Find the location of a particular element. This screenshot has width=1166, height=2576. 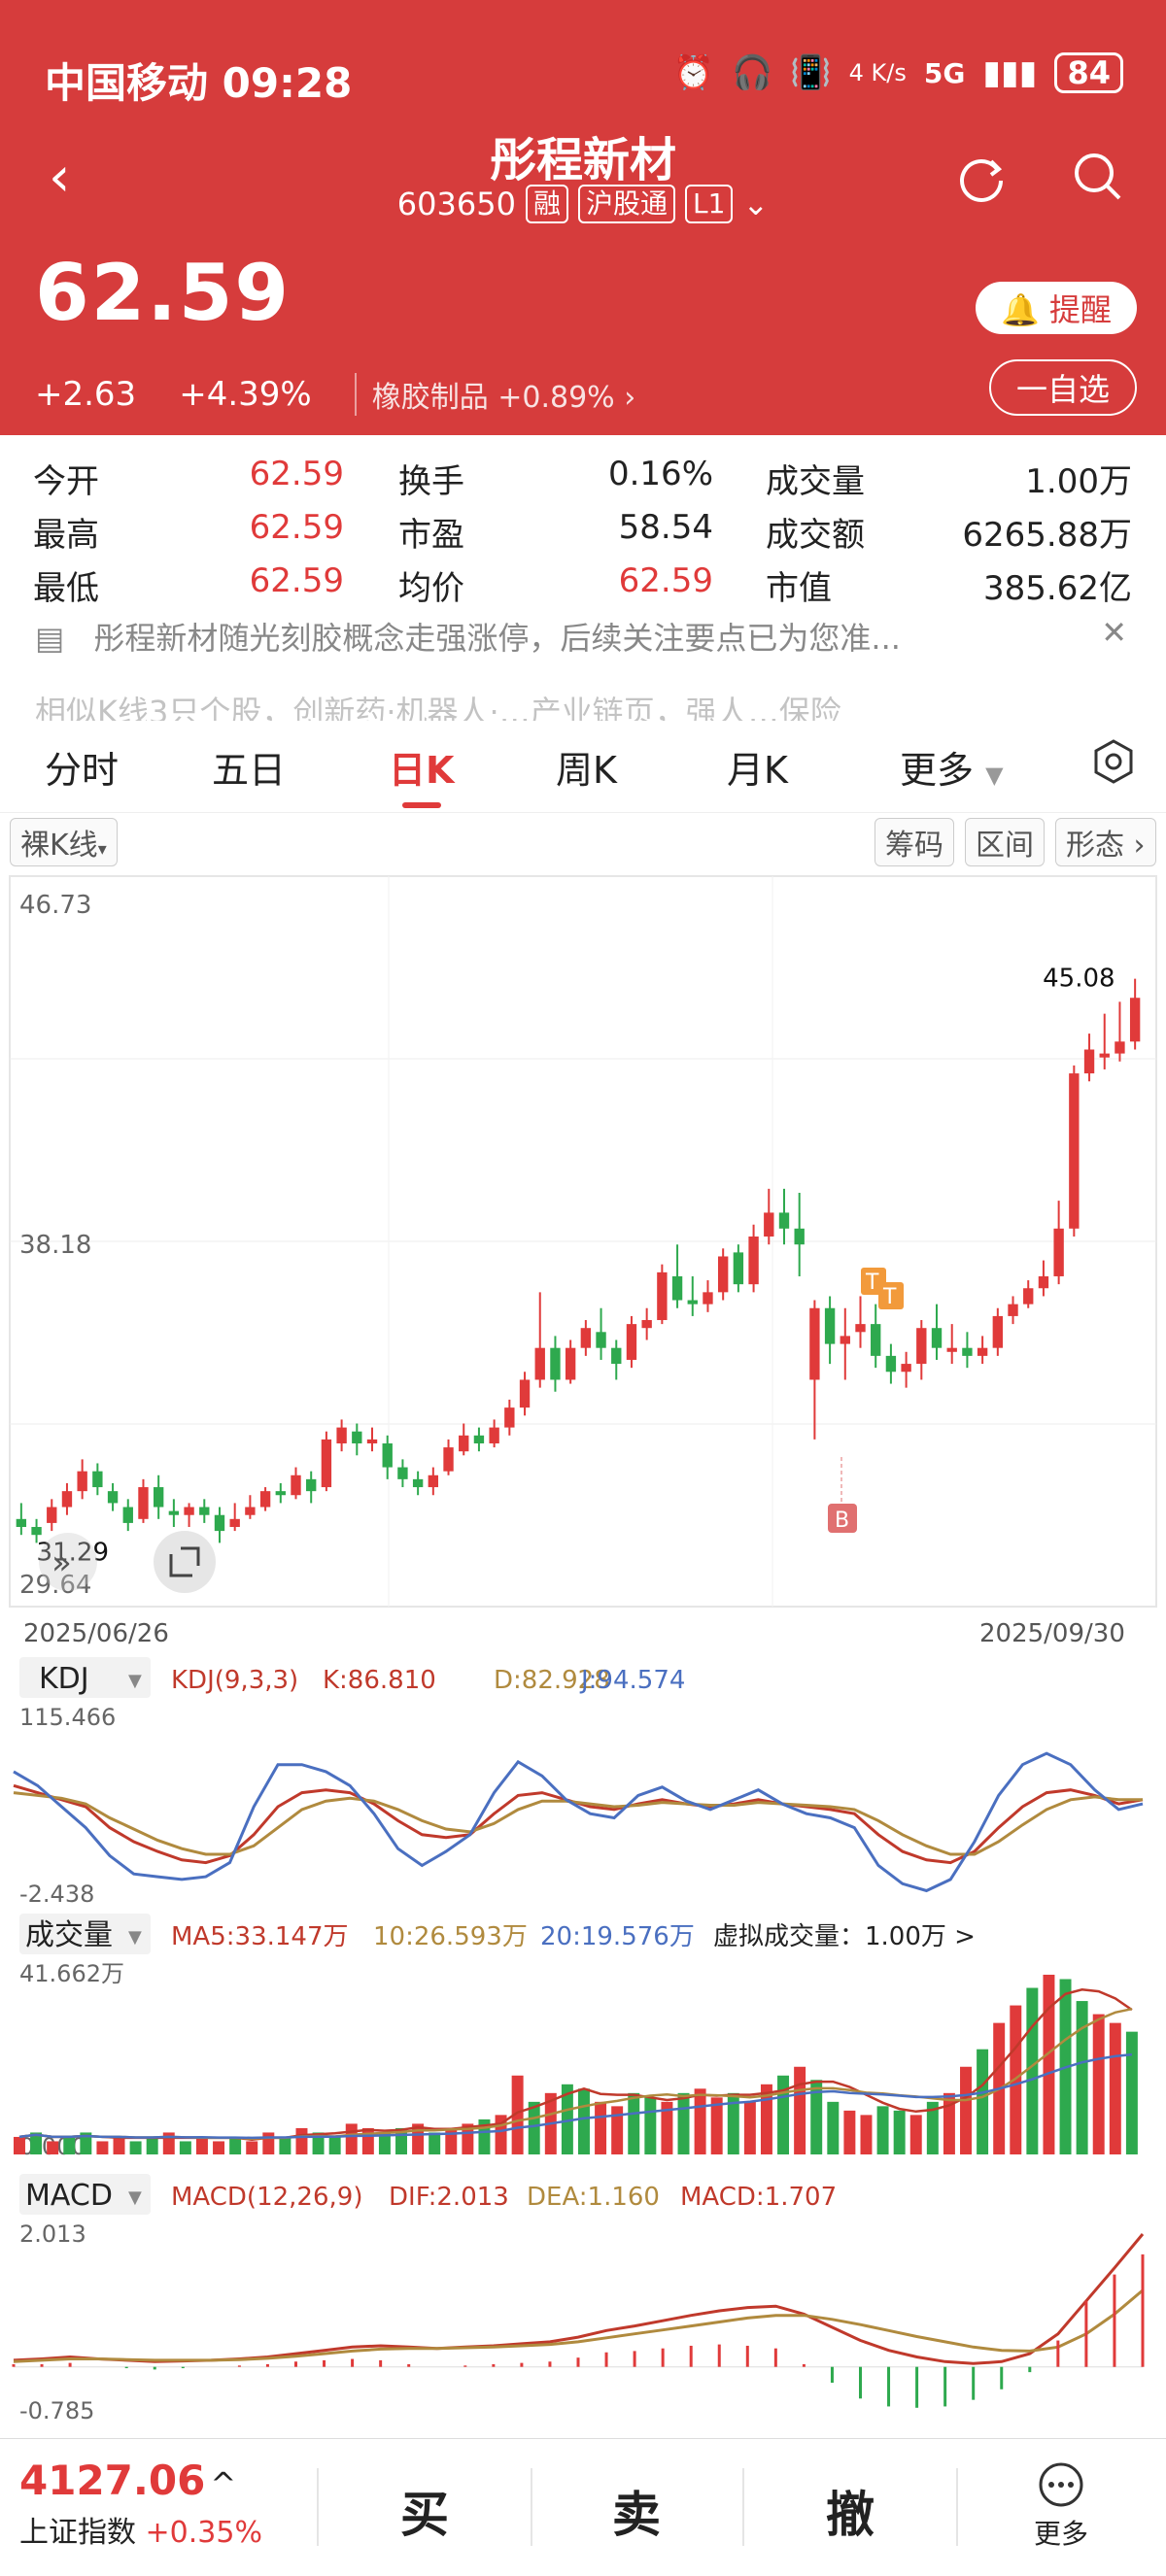

trade-marker-t2-label: T is located at coordinates (889, 1297).